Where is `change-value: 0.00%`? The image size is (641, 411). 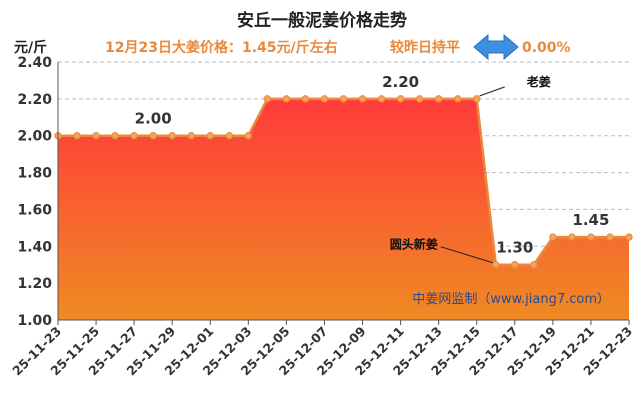
change-value: 0.00% is located at coordinates (546, 48).